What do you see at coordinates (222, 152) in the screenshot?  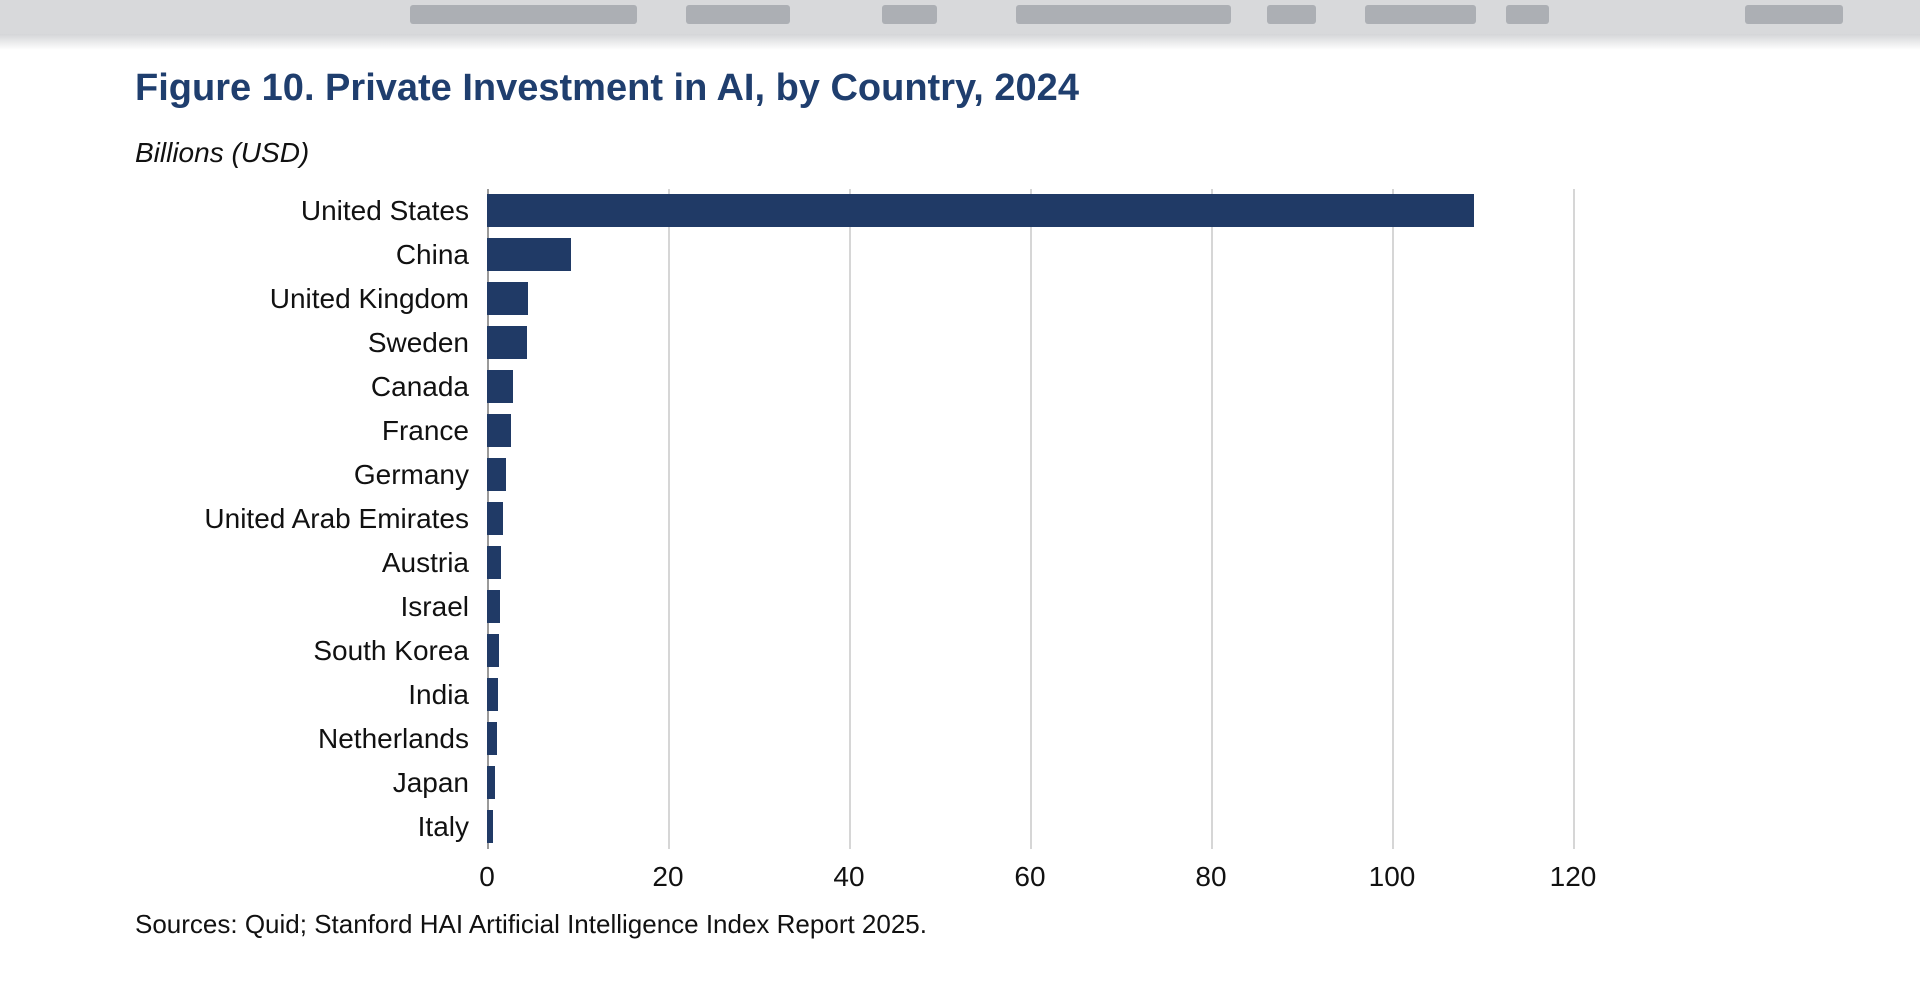 I see `unit-label: Billions (USD)` at bounding box center [222, 152].